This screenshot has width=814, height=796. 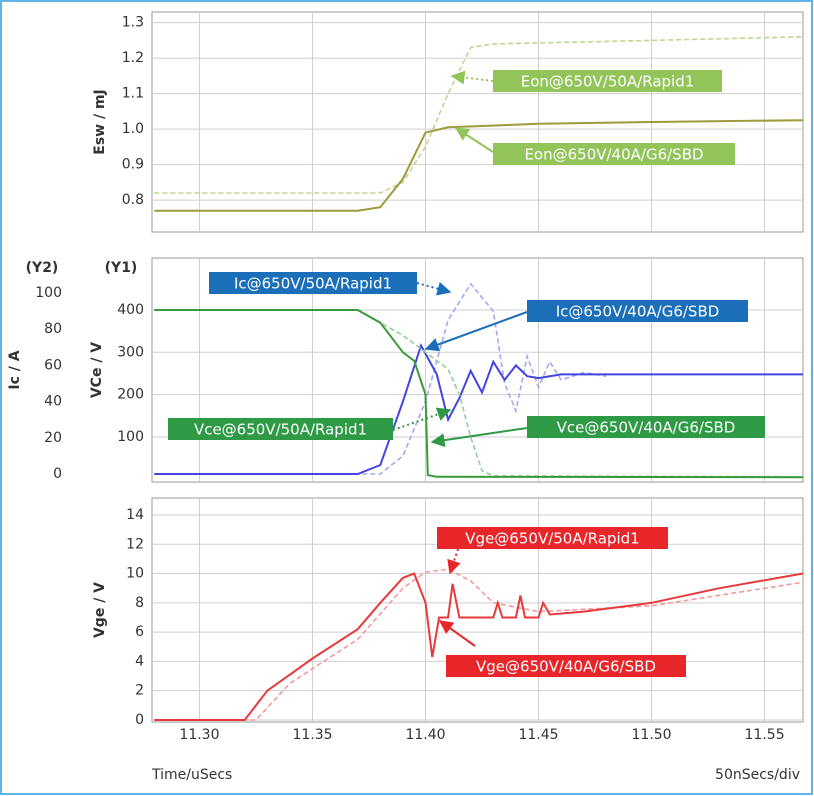 I want to click on annotation-label: Eon@650V/50A/Rapid1, so click(x=608, y=82).